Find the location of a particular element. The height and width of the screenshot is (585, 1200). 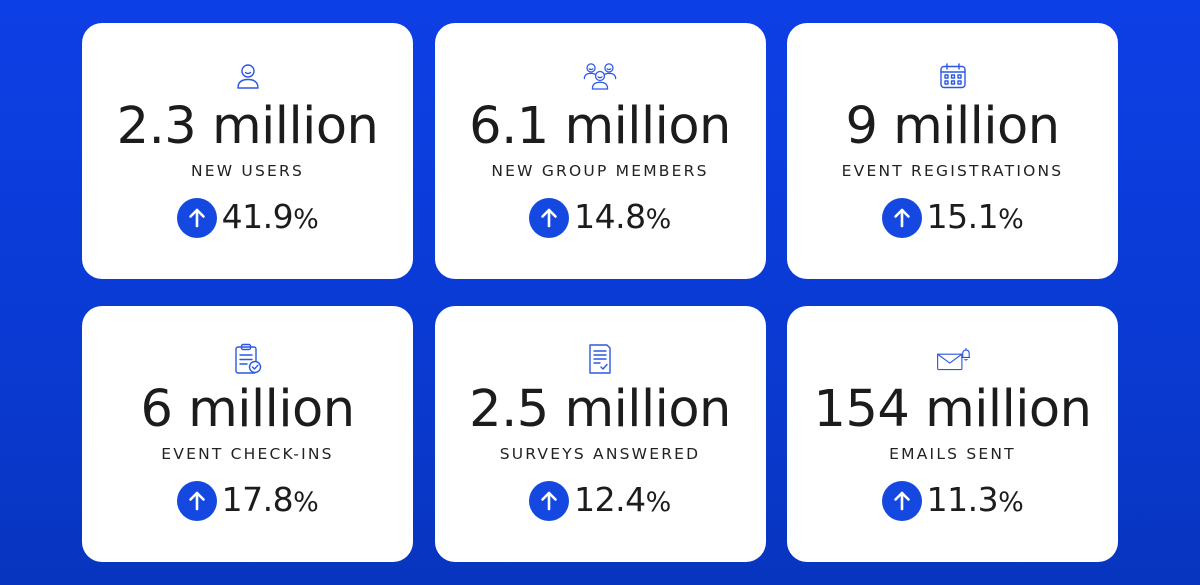

stat-change: 41.9% is located at coordinates (247, 218).